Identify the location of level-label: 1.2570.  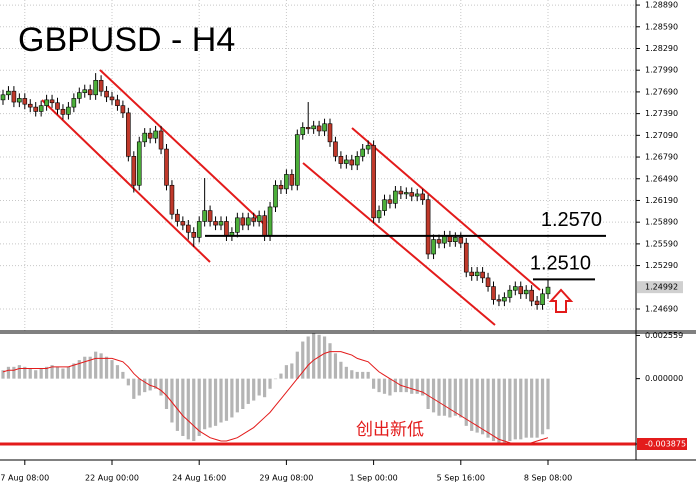
(571, 220).